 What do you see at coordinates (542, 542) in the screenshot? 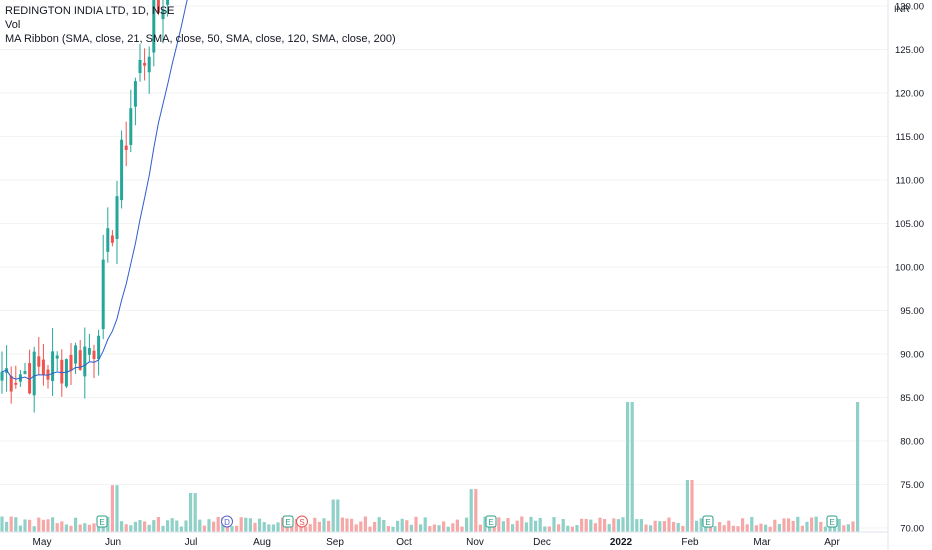
I see `x-tick-label: Dec` at bounding box center [542, 542].